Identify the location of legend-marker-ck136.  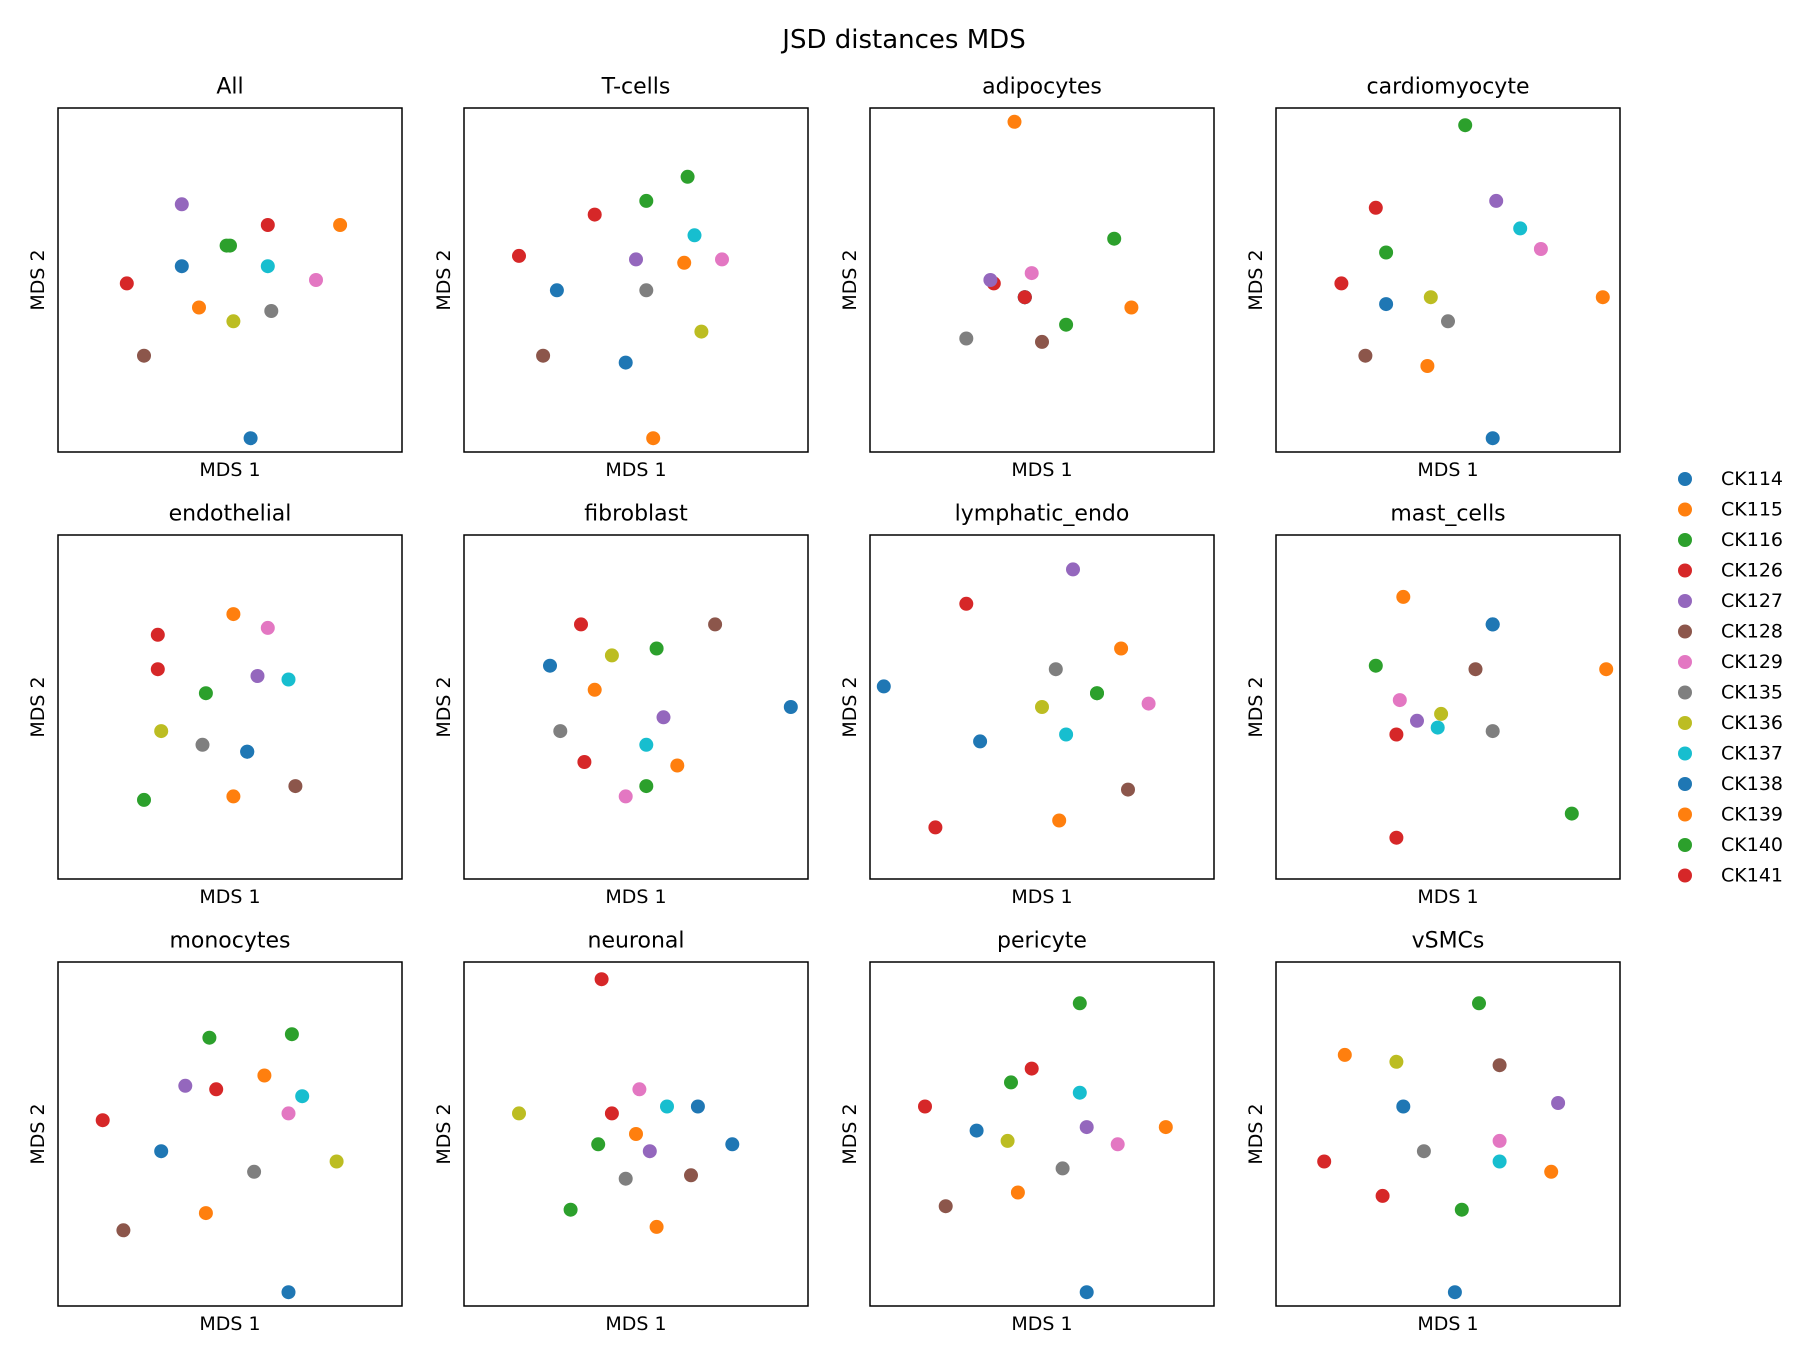
(1685, 723).